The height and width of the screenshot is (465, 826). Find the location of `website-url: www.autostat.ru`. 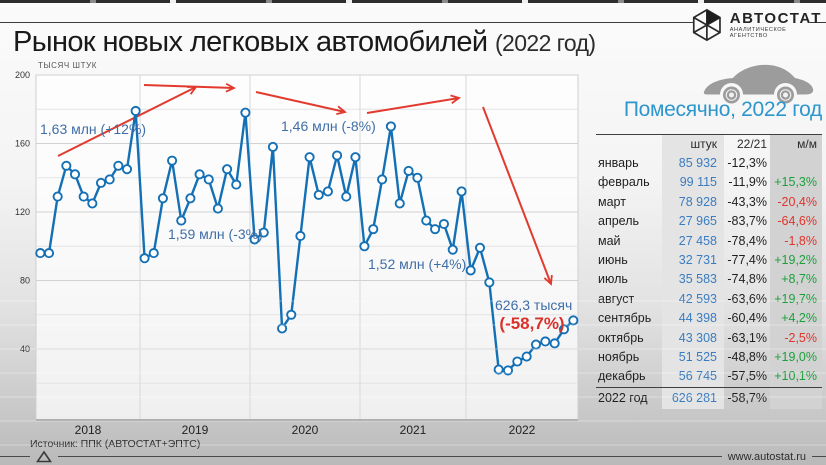

website-url: www.autostat.ru is located at coordinates (766, 456).